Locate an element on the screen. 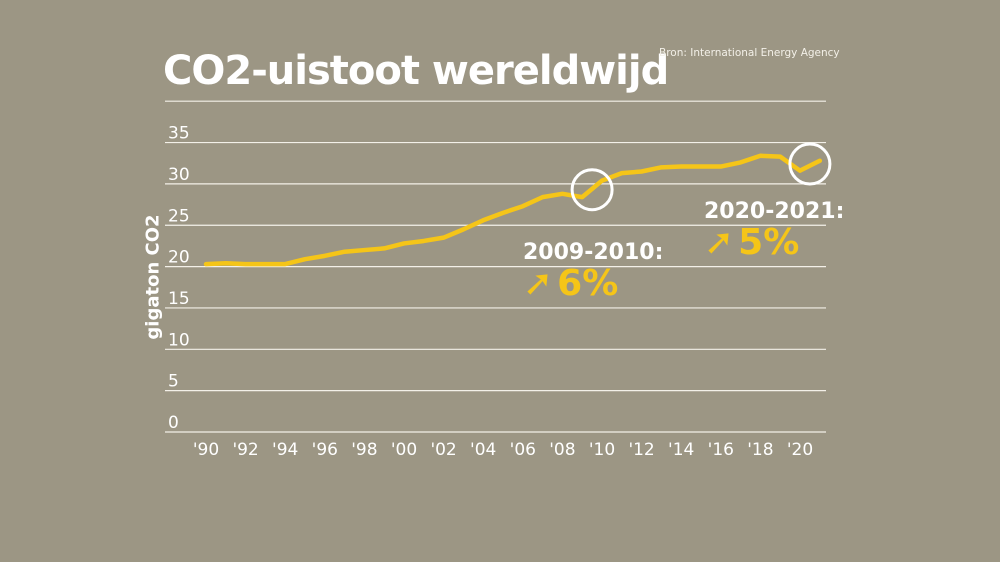  x-tick-label: '08 is located at coordinates (562, 450).